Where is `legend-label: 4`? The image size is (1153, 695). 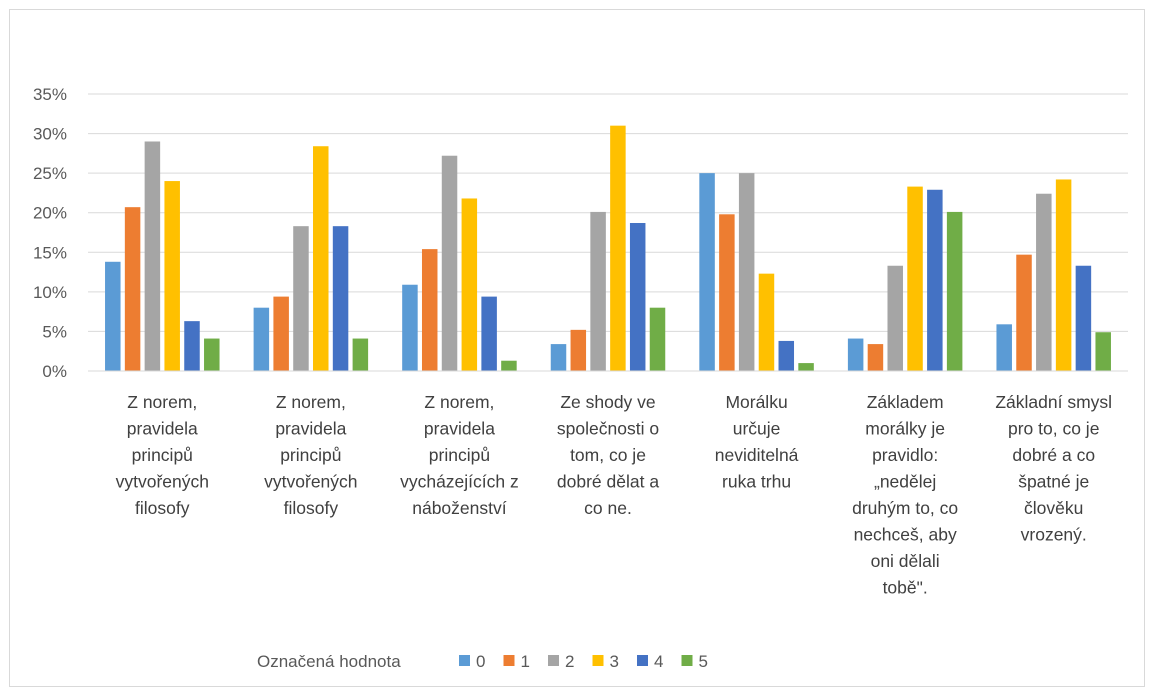
legend-label: 4 is located at coordinates (658, 661).